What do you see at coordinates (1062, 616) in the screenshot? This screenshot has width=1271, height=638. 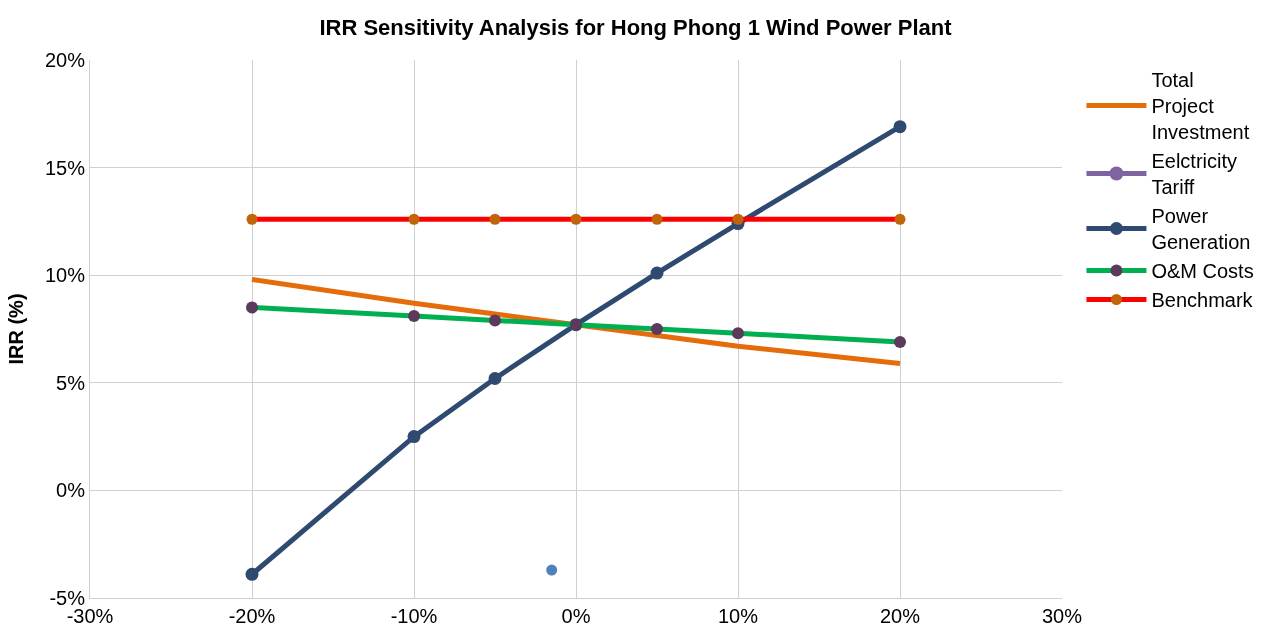 I see `x-tick-label: 30%` at bounding box center [1062, 616].